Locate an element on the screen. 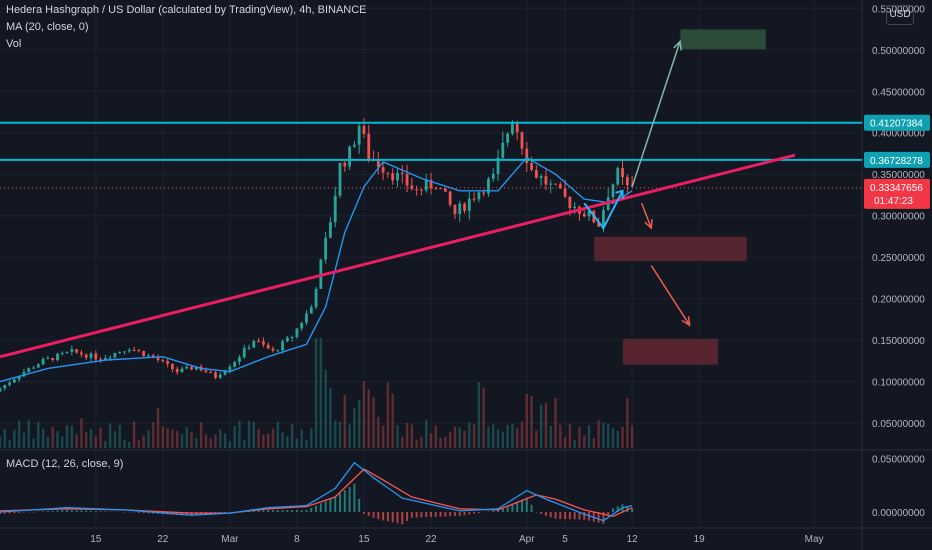 This screenshot has height=550, width=932. bearish-target-box is located at coordinates (670, 248).